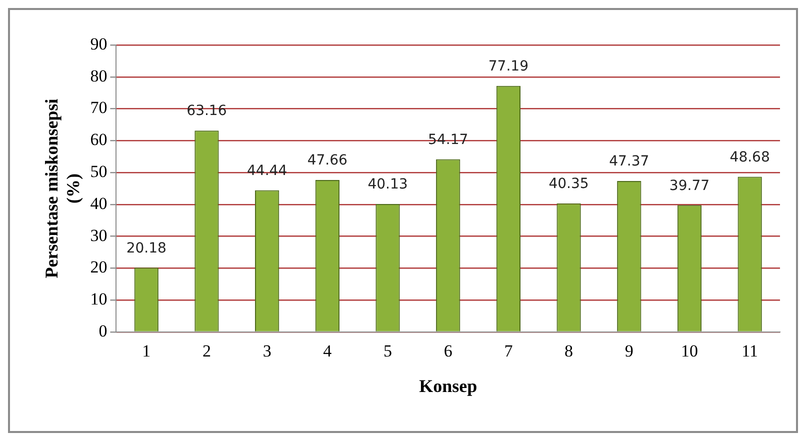  What do you see at coordinates (103, 330) in the screenshot?
I see `y-tick-label: 0` at bounding box center [103, 330].